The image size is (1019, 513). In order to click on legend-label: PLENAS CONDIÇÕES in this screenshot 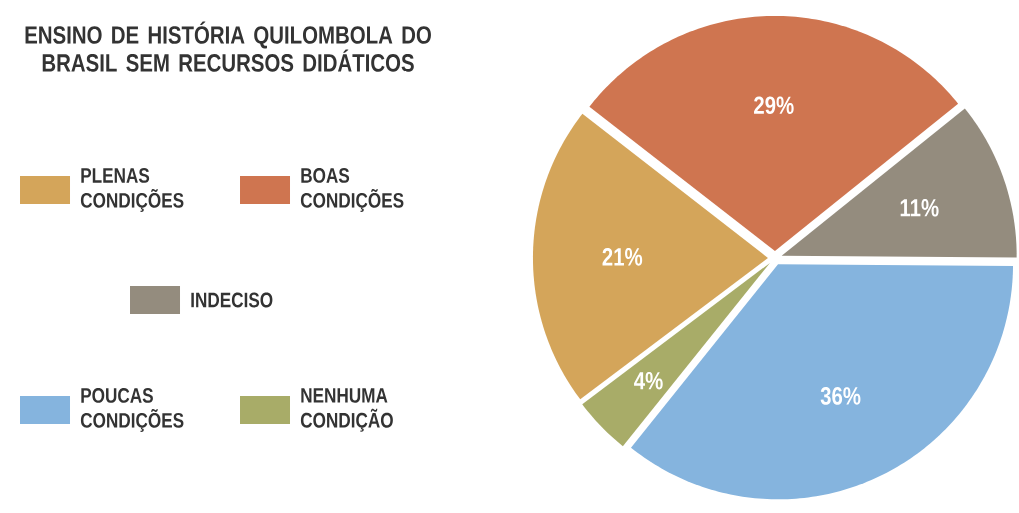, I will do `click(132, 190)`.